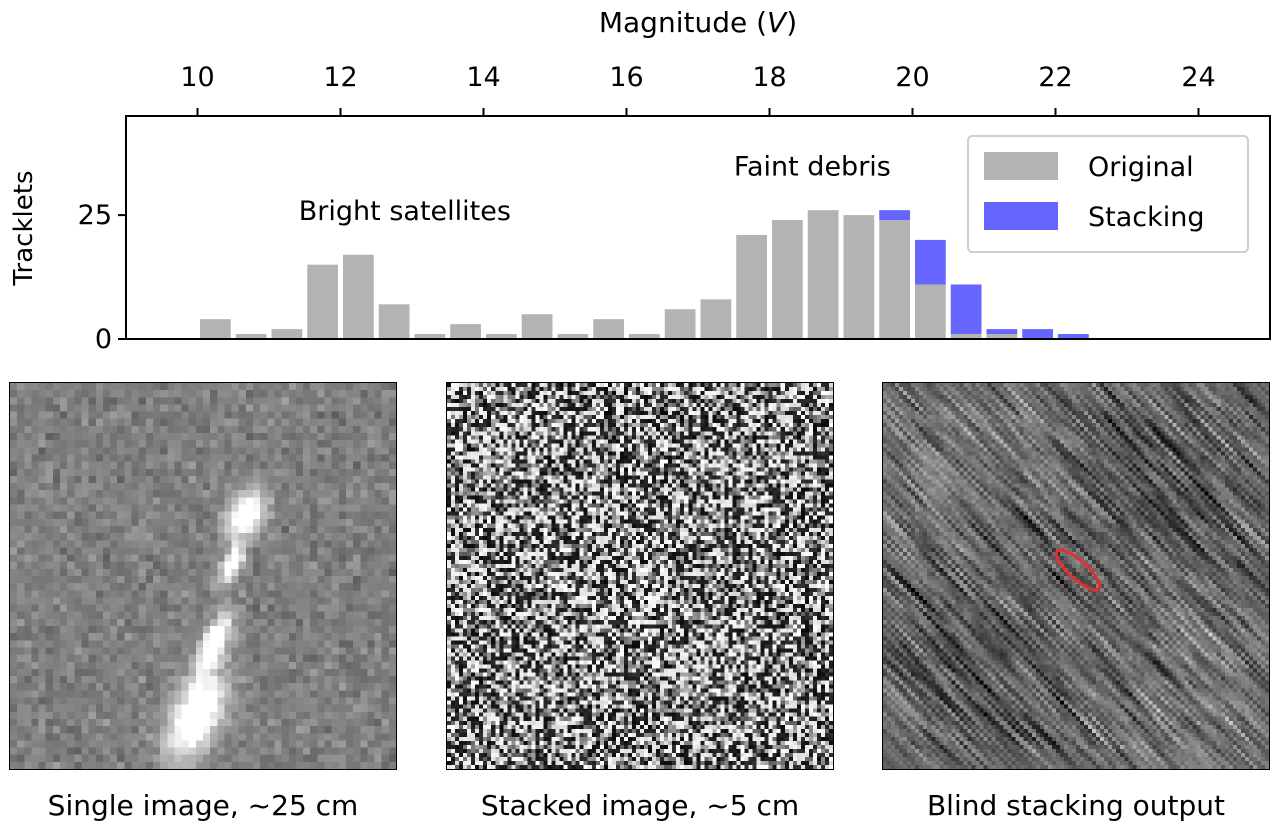 The image size is (1280, 832). I want to click on chart-legend: Original Stacking, so click(1108, 194).